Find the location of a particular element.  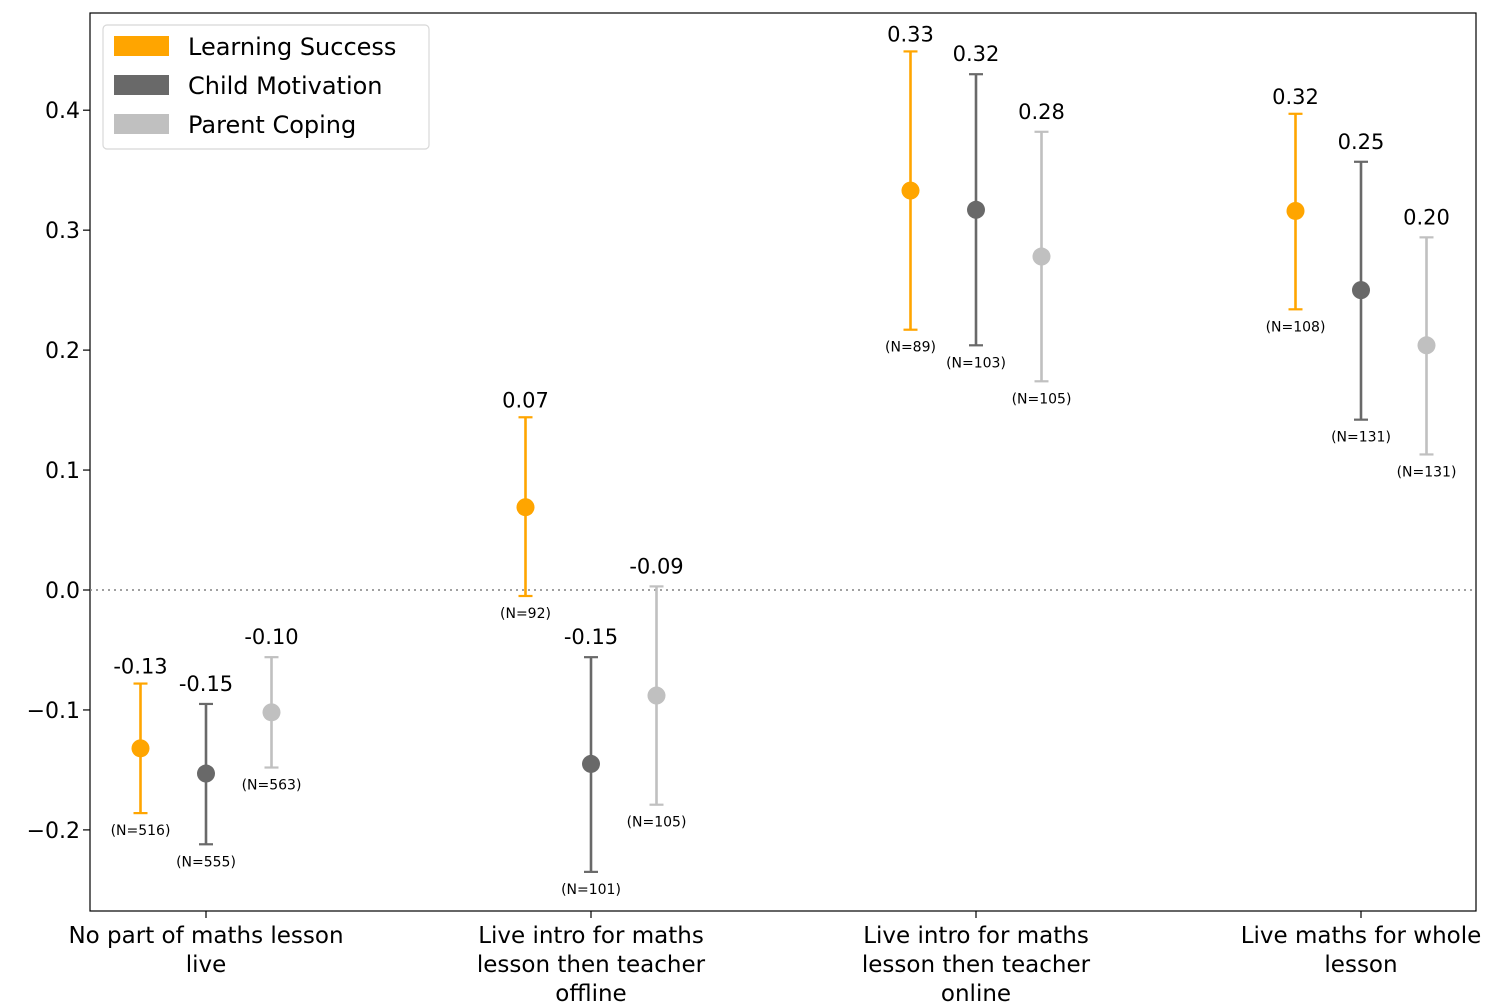

legend-box is located at coordinates (266, 87).